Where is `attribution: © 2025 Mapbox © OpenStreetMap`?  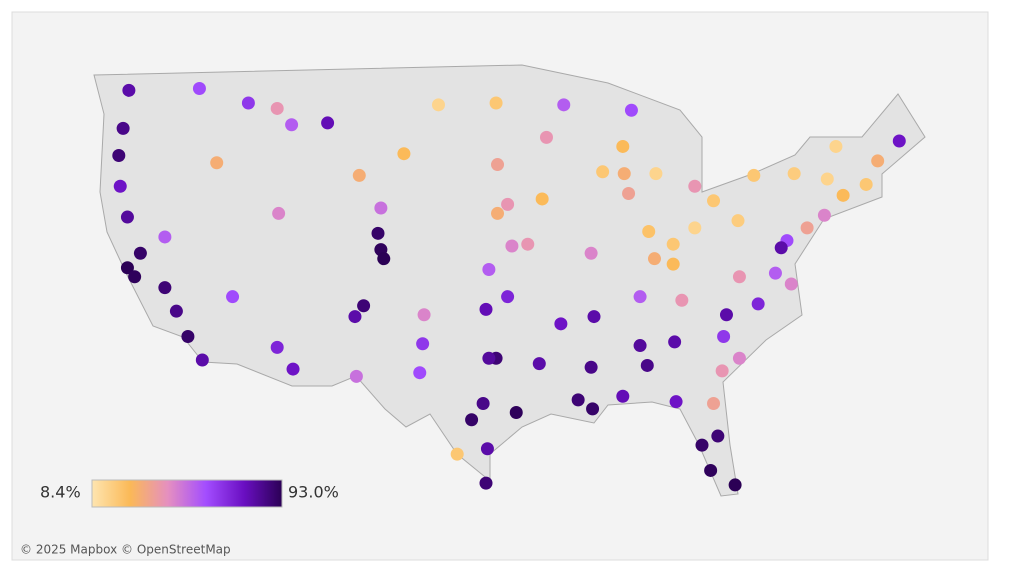
attribution: © 2025 Mapbox © OpenStreetMap is located at coordinates (125, 550).